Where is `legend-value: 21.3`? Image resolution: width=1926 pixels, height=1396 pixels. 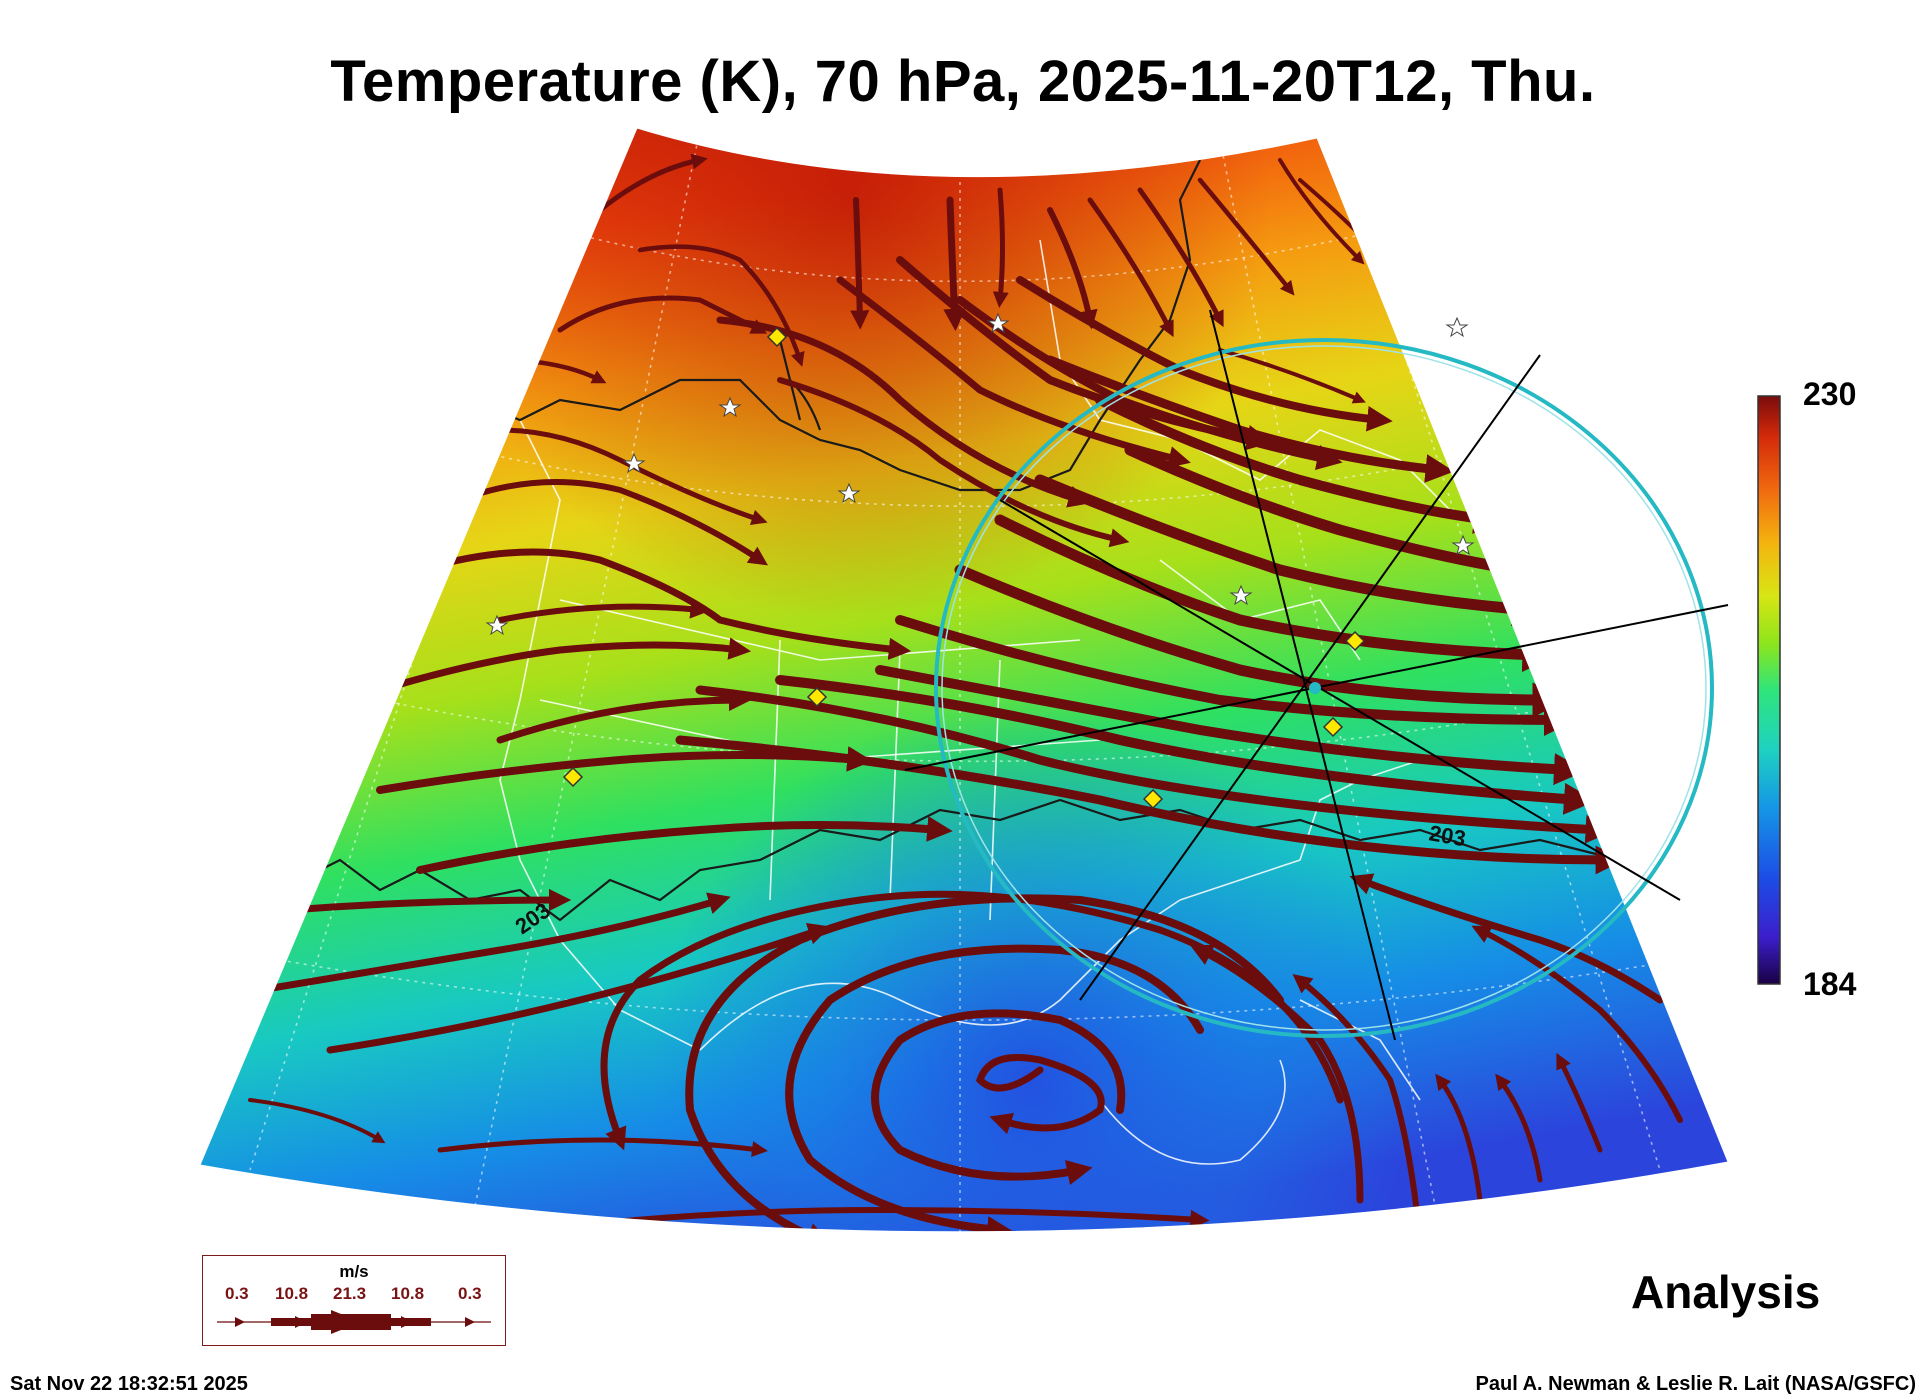 legend-value: 21.3 is located at coordinates (350, 1293).